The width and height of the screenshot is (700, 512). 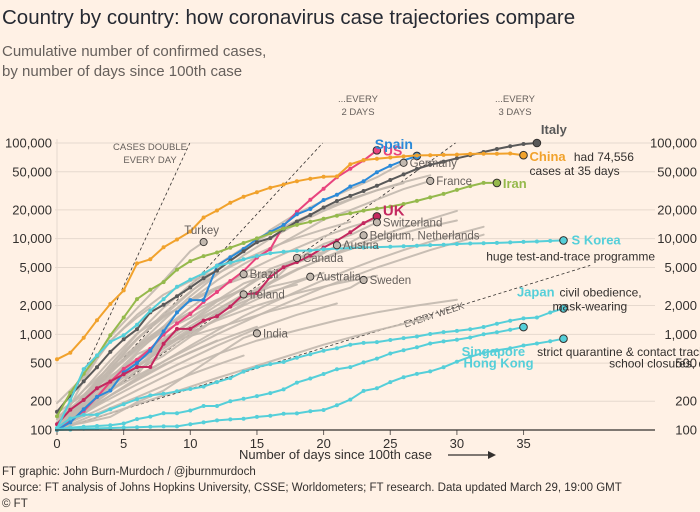 I want to click on grey-country-label: Austria, so click(x=361, y=246).